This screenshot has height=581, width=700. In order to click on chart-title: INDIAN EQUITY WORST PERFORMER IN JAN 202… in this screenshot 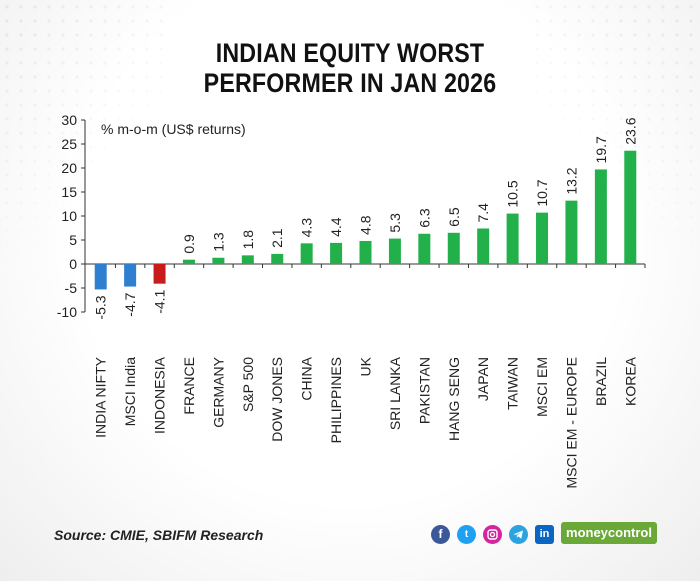, I will do `click(350, 68)`.